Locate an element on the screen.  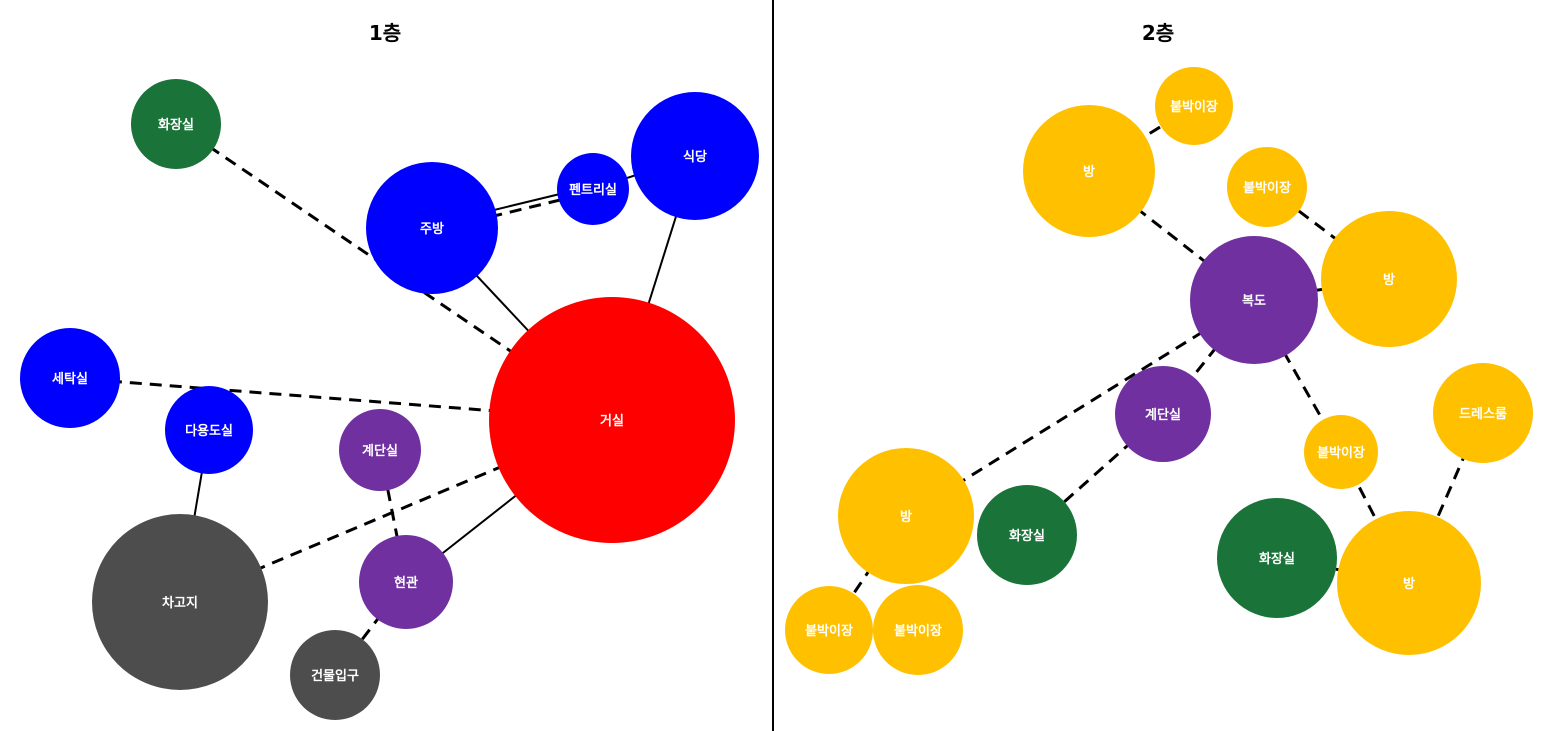
node-closet_mid: 붙박이장 is located at coordinates (1267, 187).